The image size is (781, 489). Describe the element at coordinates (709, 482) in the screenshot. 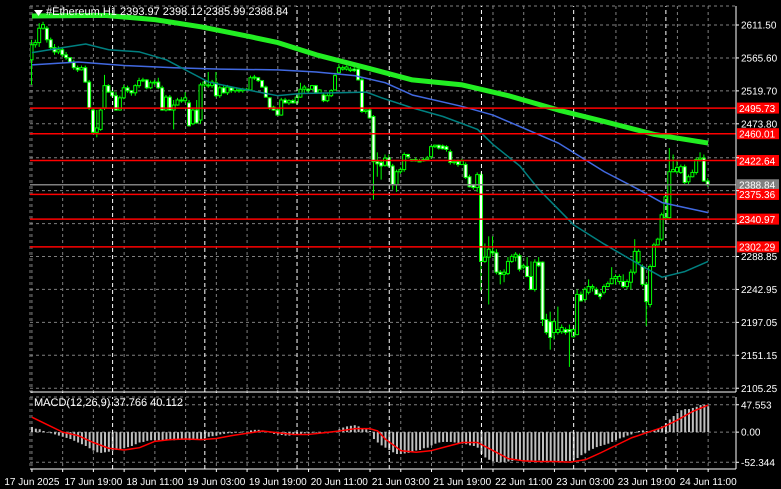

I see `x-tick-label: 24 Jun 11:00` at that location.